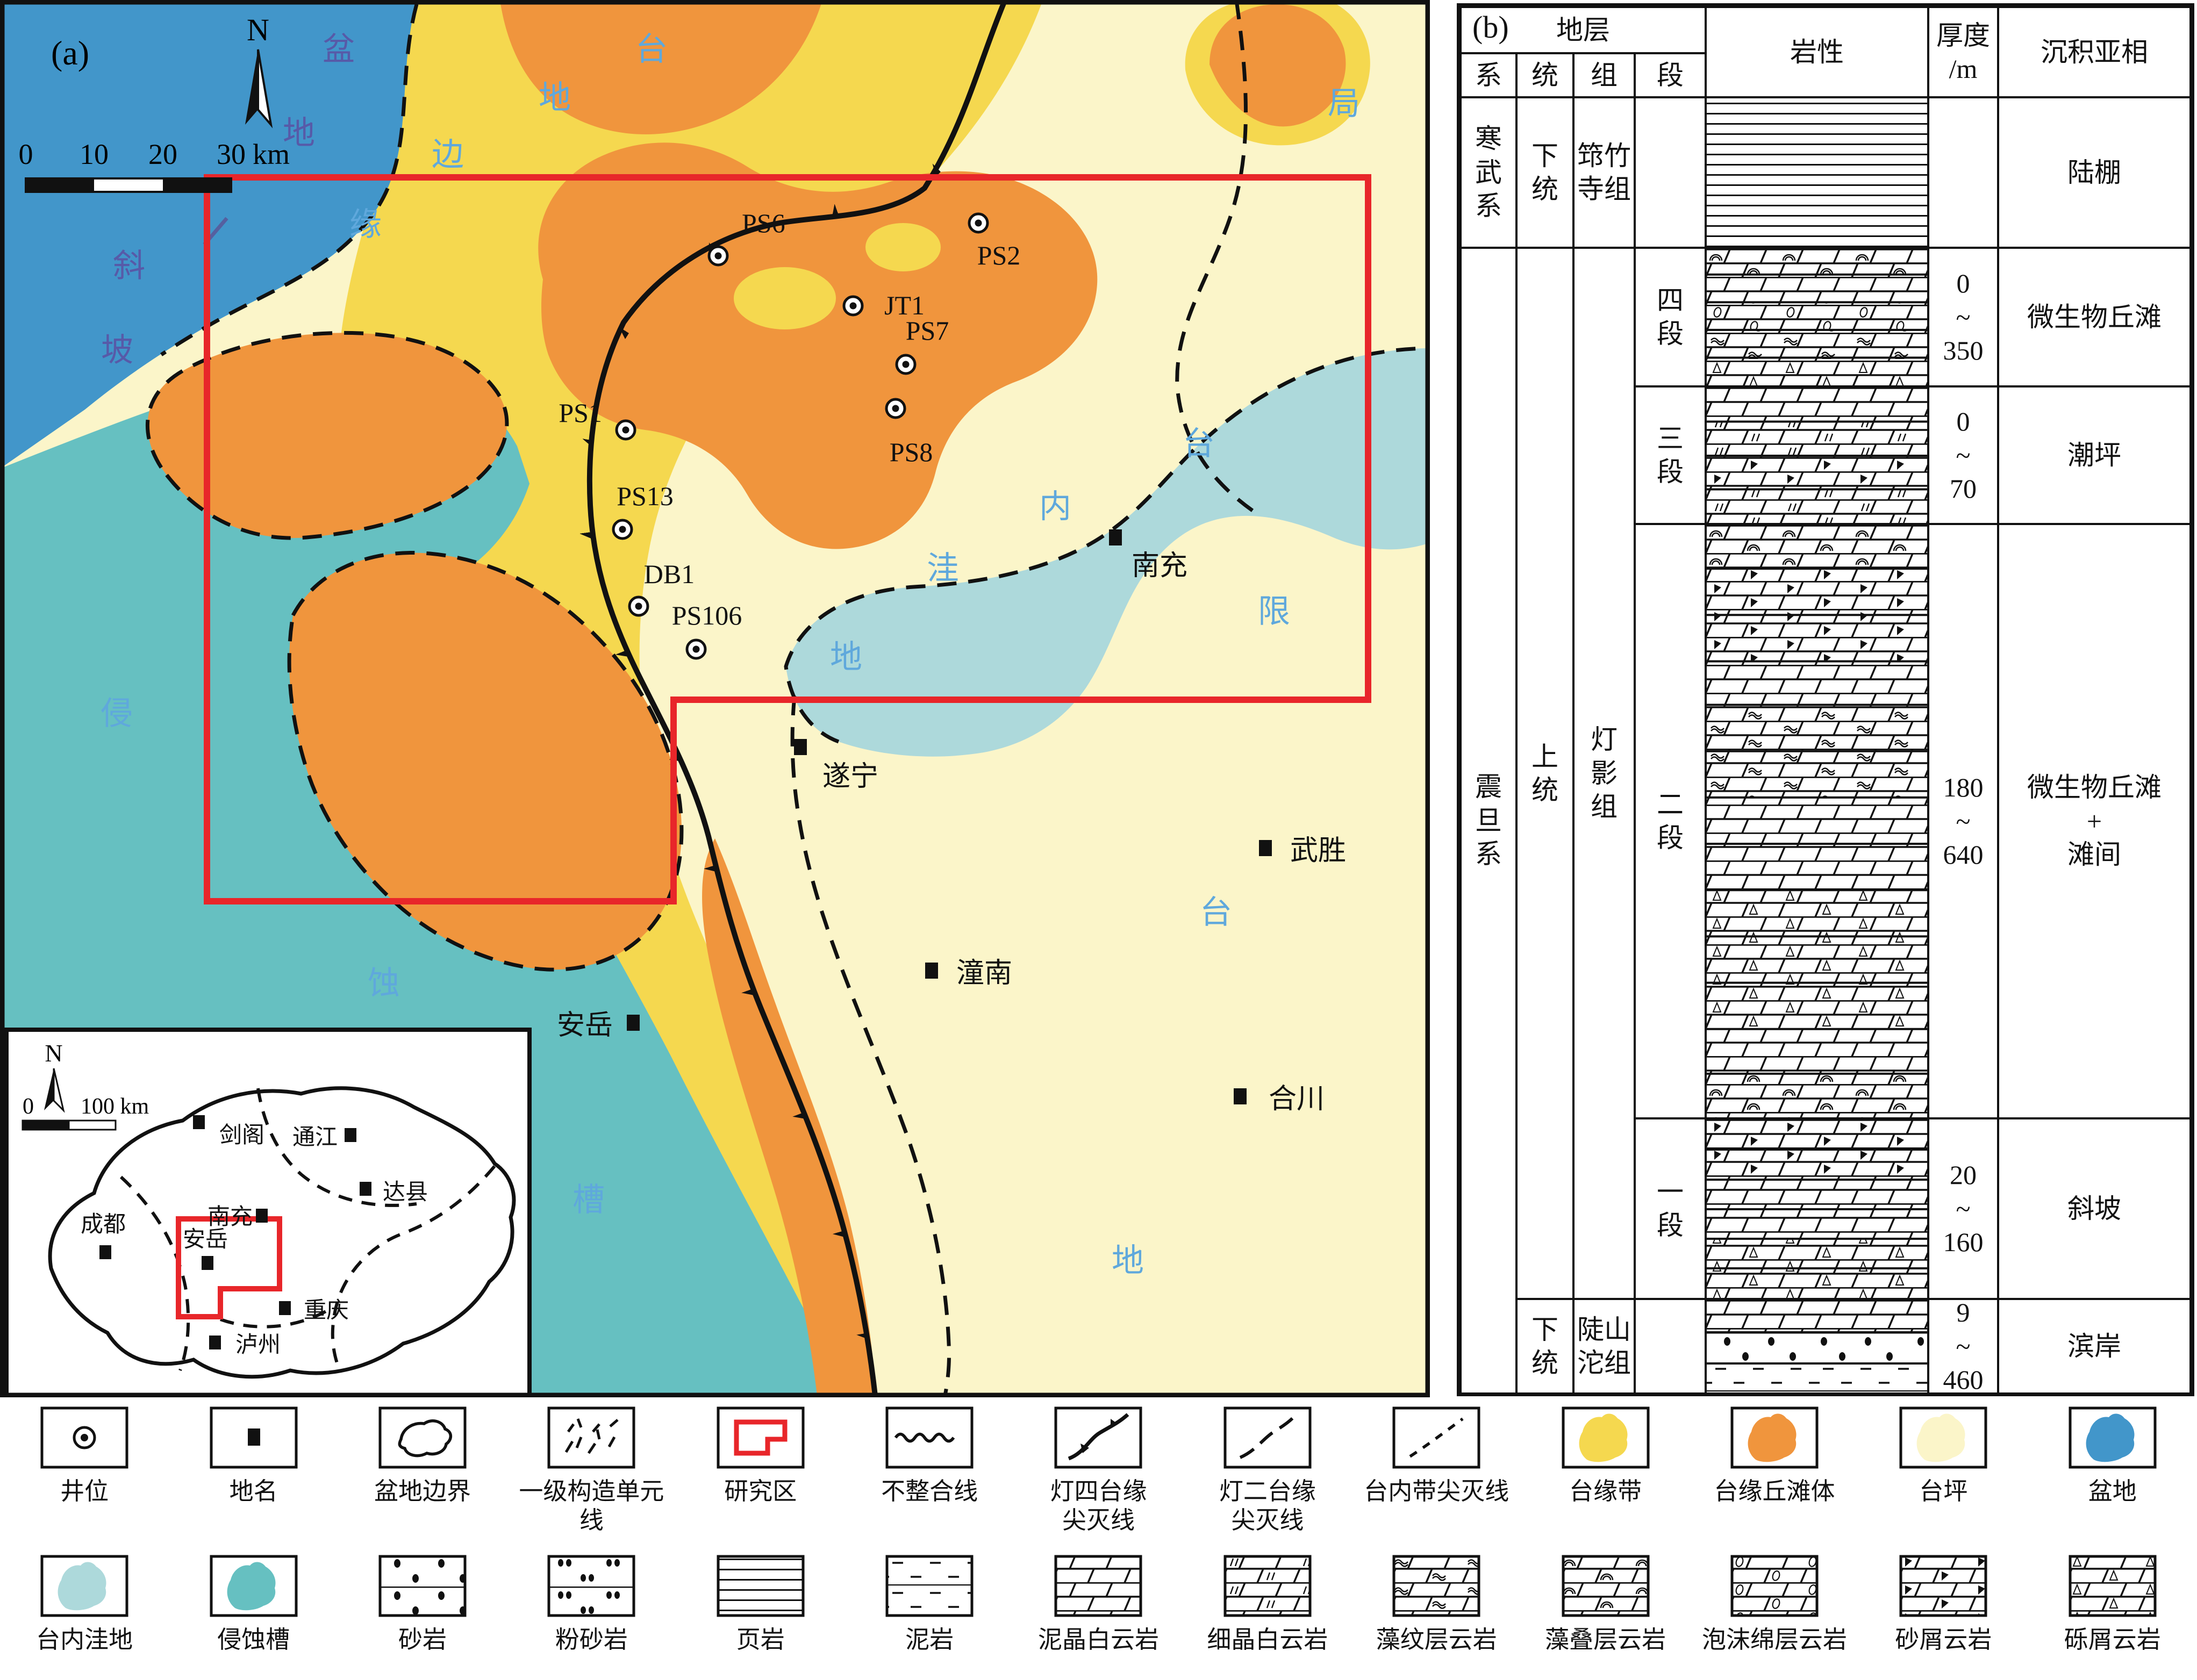  Describe the element at coordinates (929, 1438) in the screenshot. I see `unconformity-icon` at that location.